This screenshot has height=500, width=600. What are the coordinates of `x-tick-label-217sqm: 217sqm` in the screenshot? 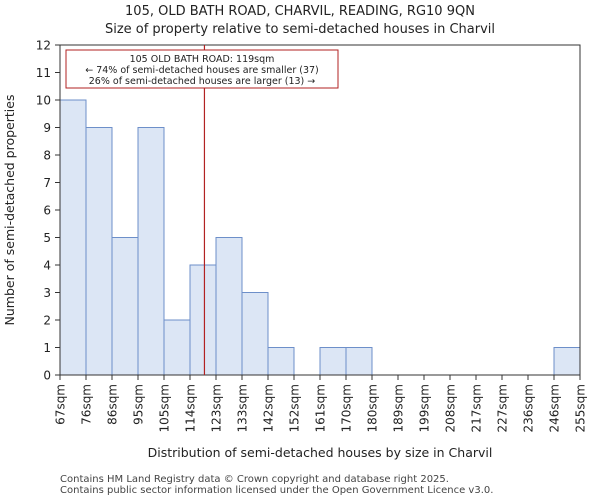 It's located at (477, 408).